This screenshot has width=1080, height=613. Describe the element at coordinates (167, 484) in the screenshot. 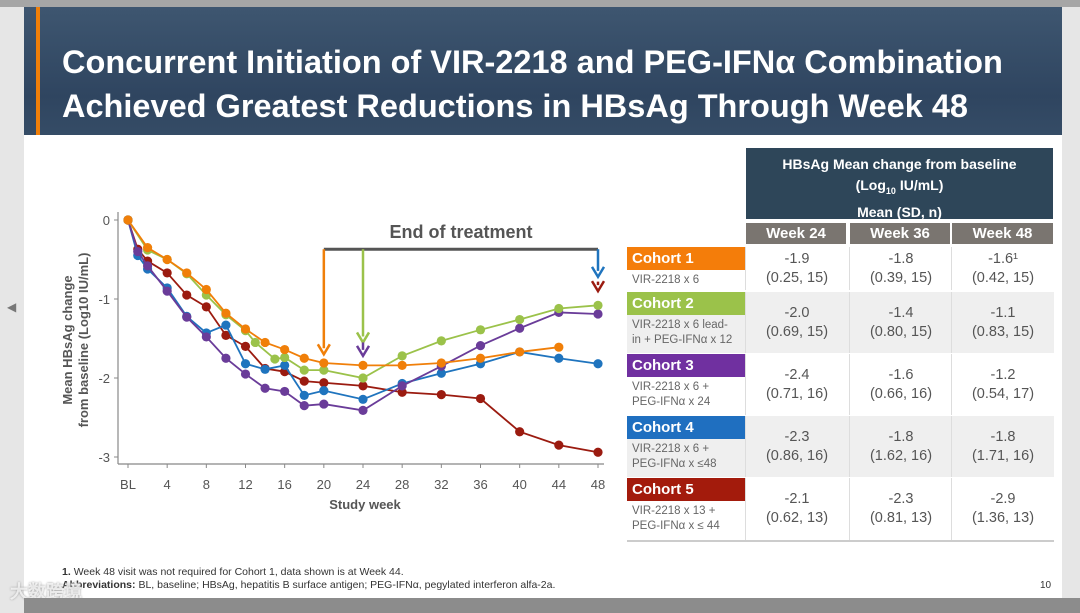

I see `x-tick-label: 4` at that location.